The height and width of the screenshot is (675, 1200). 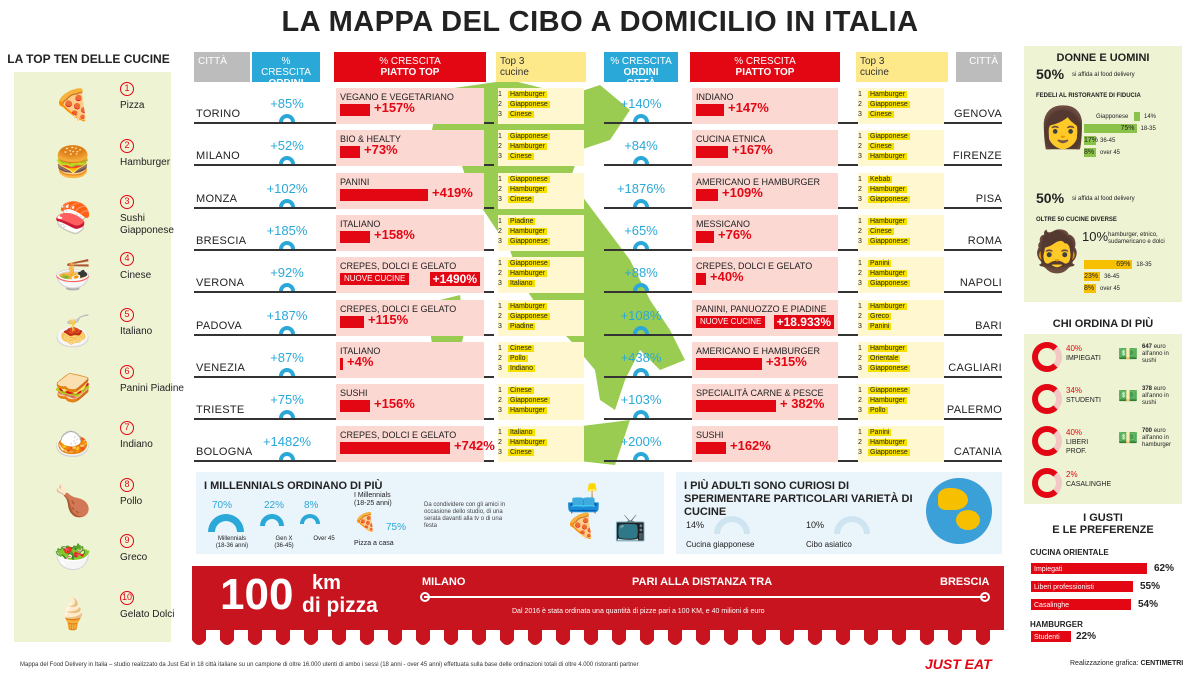 What do you see at coordinates (720, 544) in the screenshot?
I see `adult-label: Cucina giapponese` at bounding box center [720, 544].